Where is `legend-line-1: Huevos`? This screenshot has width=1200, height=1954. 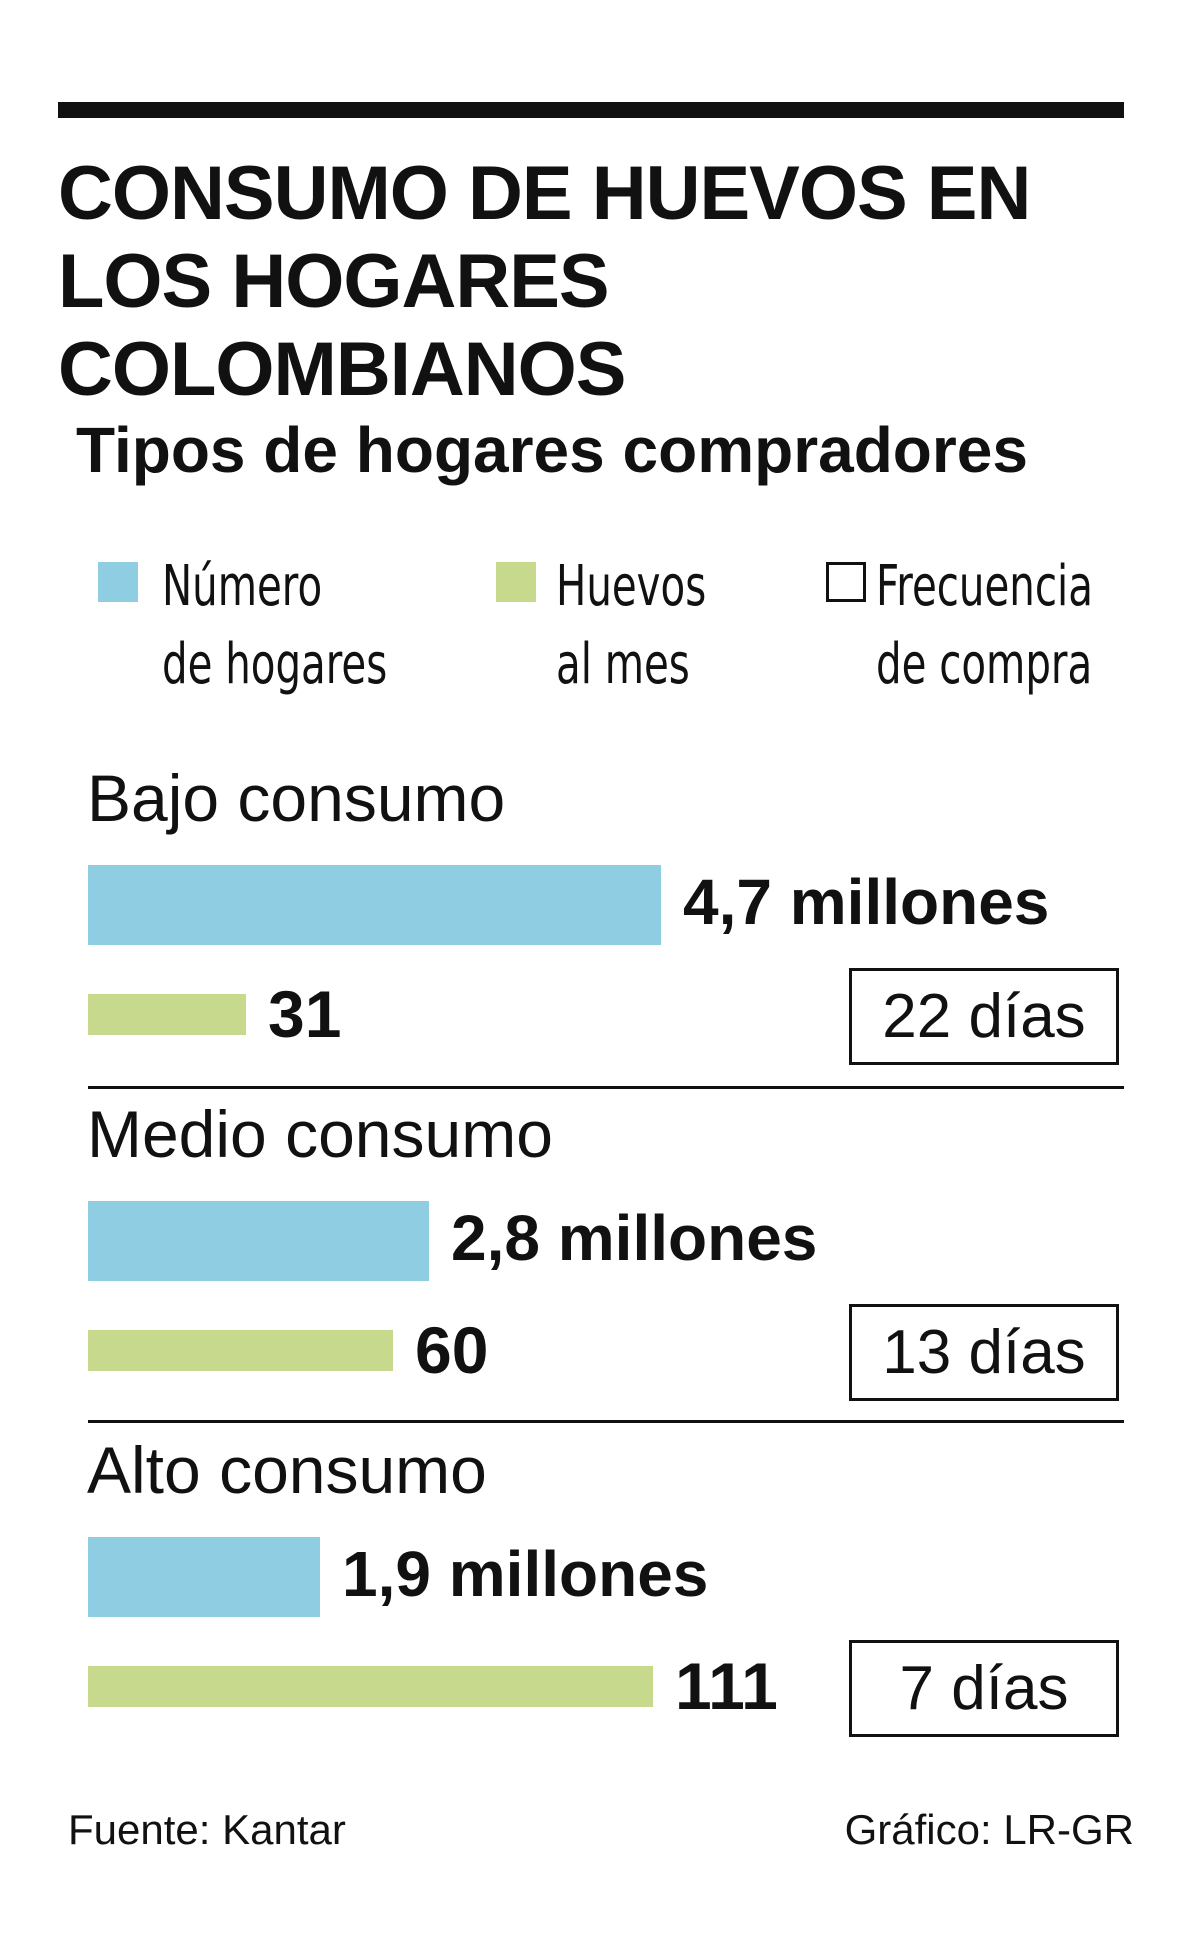 legend-line-1: Huevos is located at coordinates (631, 586).